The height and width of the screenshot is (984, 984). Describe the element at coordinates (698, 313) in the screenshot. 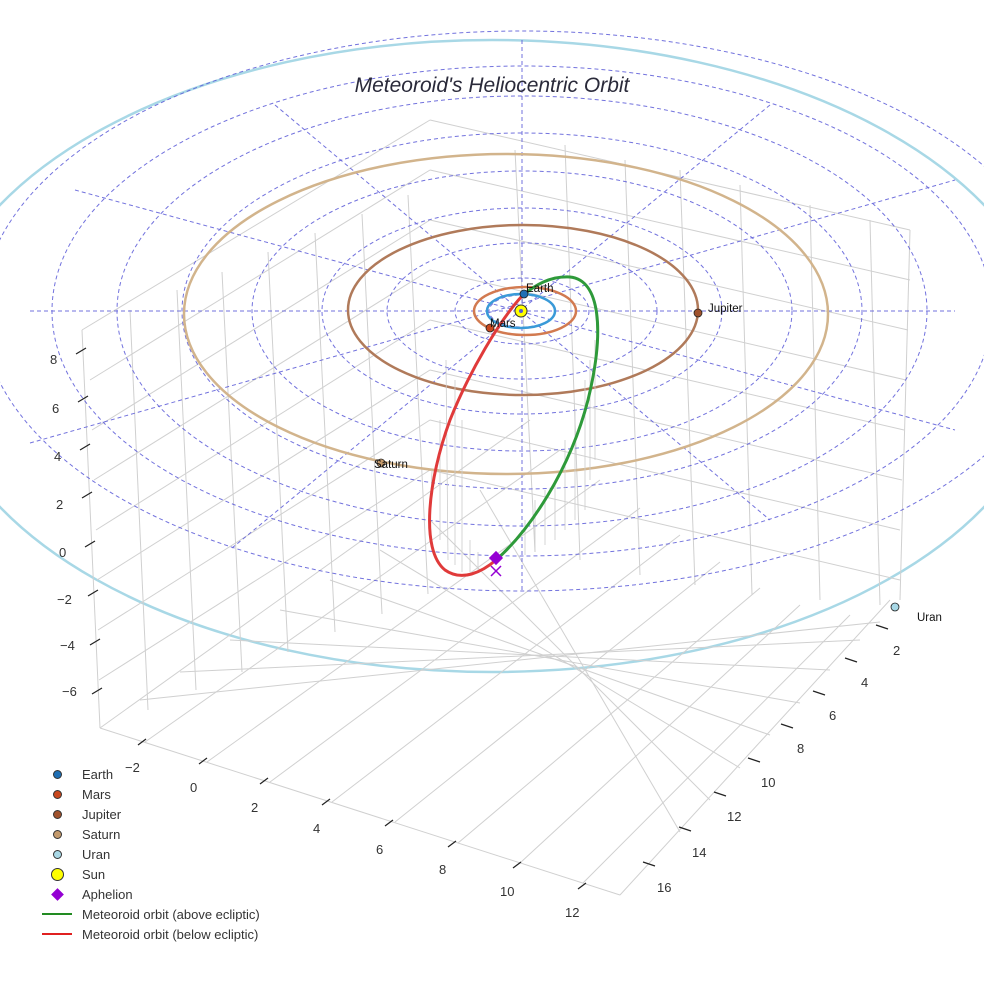

I see `jupiter-marker` at that location.